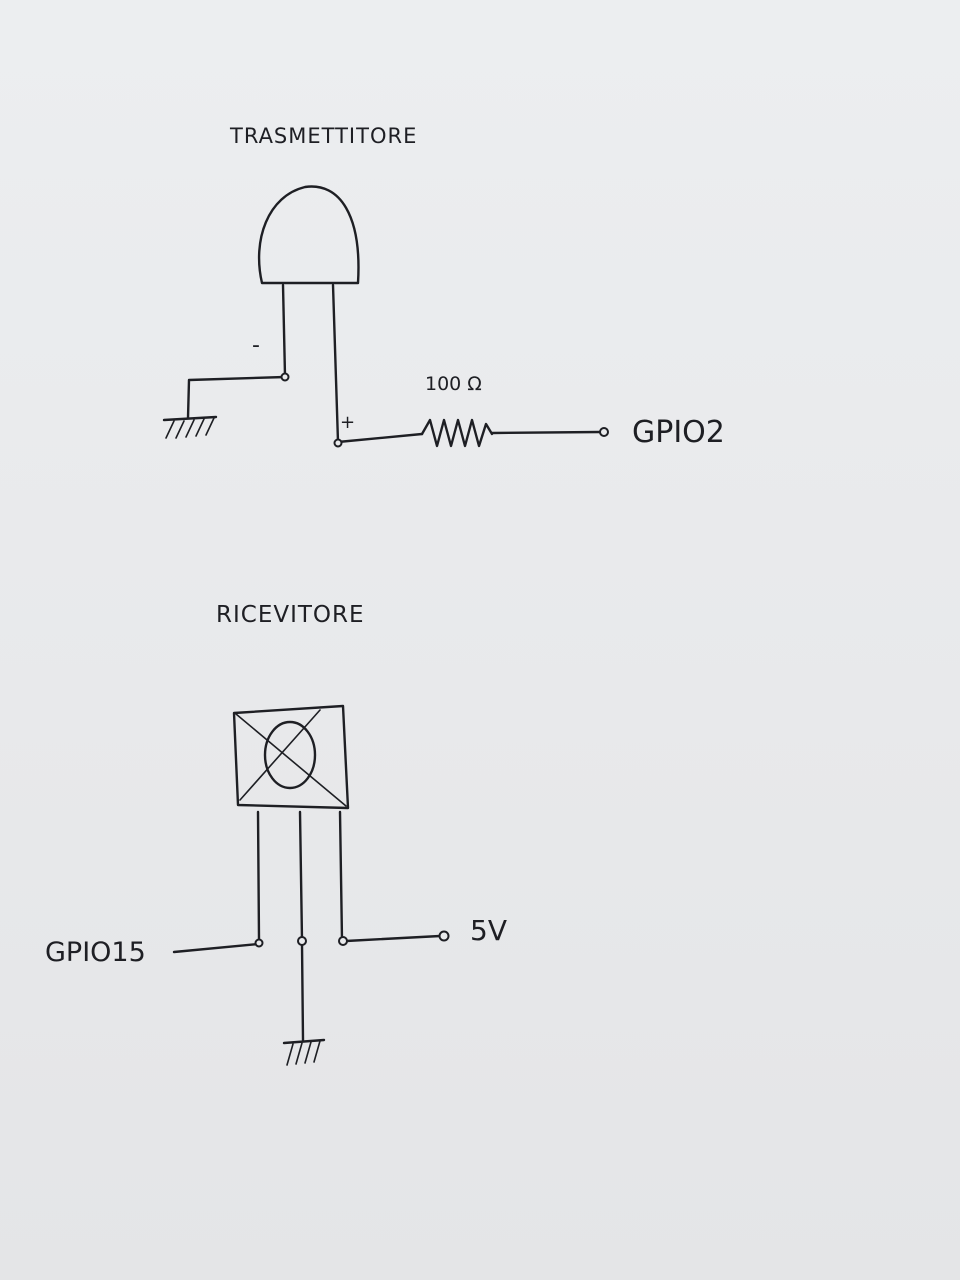 This screenshot has width=960, height=1280. I want to click on transmitter-title: TRASMETTITORE, so click(323, 136).